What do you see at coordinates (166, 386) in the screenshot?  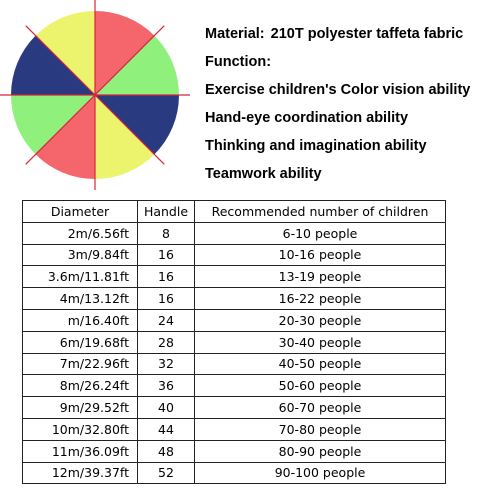 I see `handle-cell: 36` at bounding box center [166, 386].